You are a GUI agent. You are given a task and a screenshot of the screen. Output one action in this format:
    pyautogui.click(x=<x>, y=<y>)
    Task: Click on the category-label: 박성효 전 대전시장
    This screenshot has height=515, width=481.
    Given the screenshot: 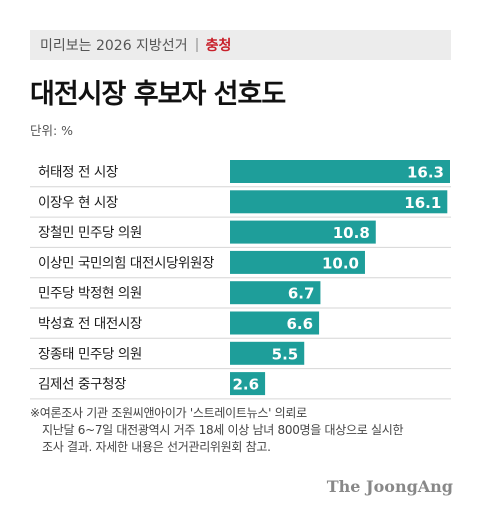 What is the action you would take?
    pyautogui.click(x=90, y=324)
    